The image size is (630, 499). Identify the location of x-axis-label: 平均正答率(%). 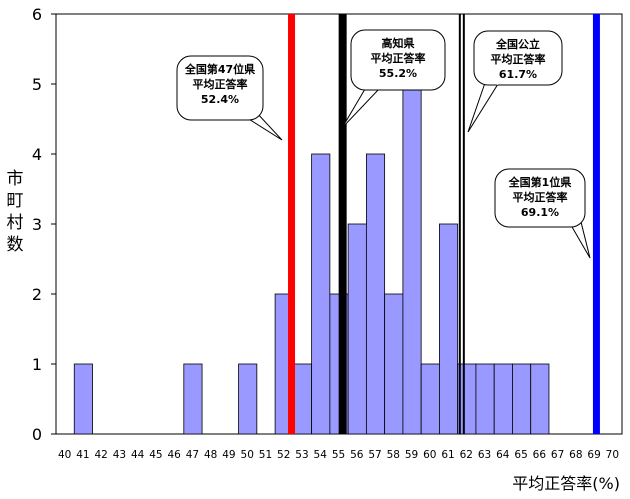
(566, 483).